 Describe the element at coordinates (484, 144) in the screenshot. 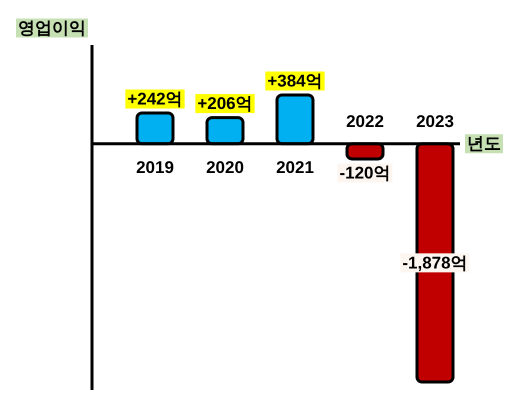

I see `x-axis-title: 년도` at that location.